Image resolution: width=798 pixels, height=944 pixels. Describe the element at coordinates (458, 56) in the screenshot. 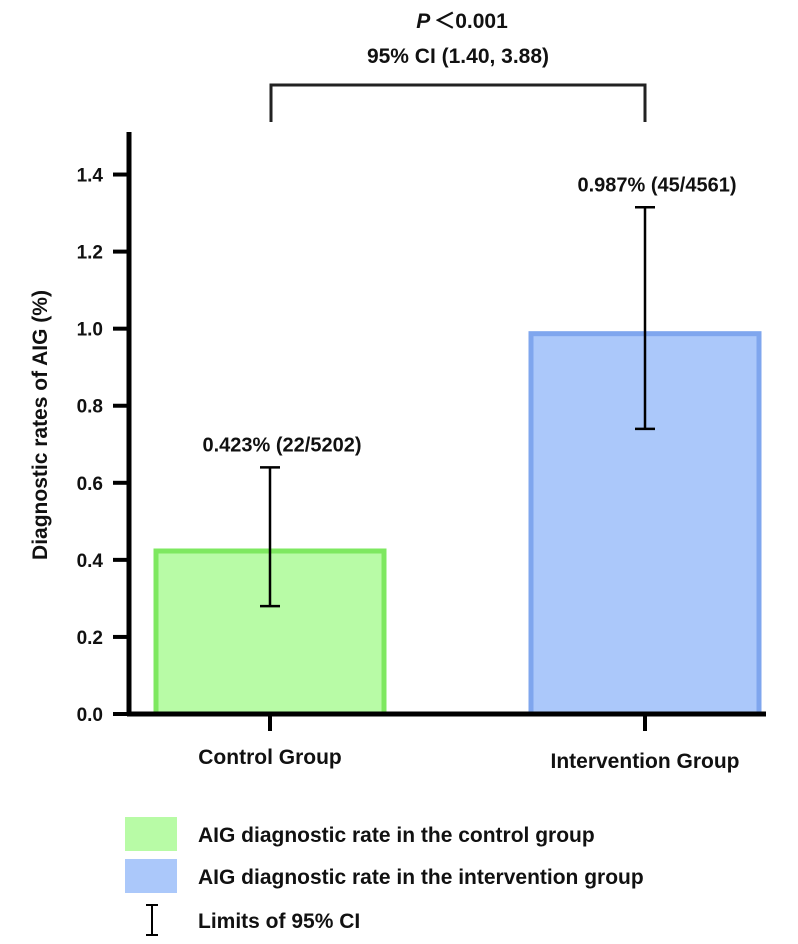

I see `ci-annotation: 95% CI (1.40, 3.88)` at that location.